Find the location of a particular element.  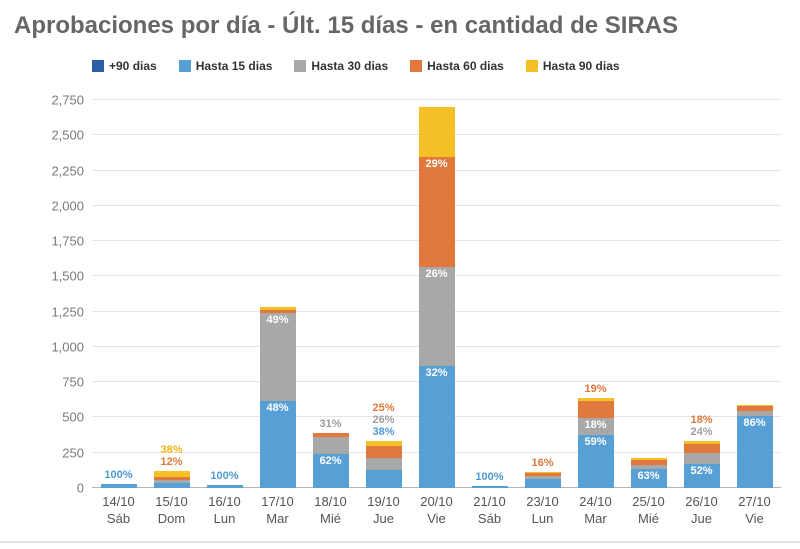

bar-segment-d30: 49% is located at coordinates (277, 357).